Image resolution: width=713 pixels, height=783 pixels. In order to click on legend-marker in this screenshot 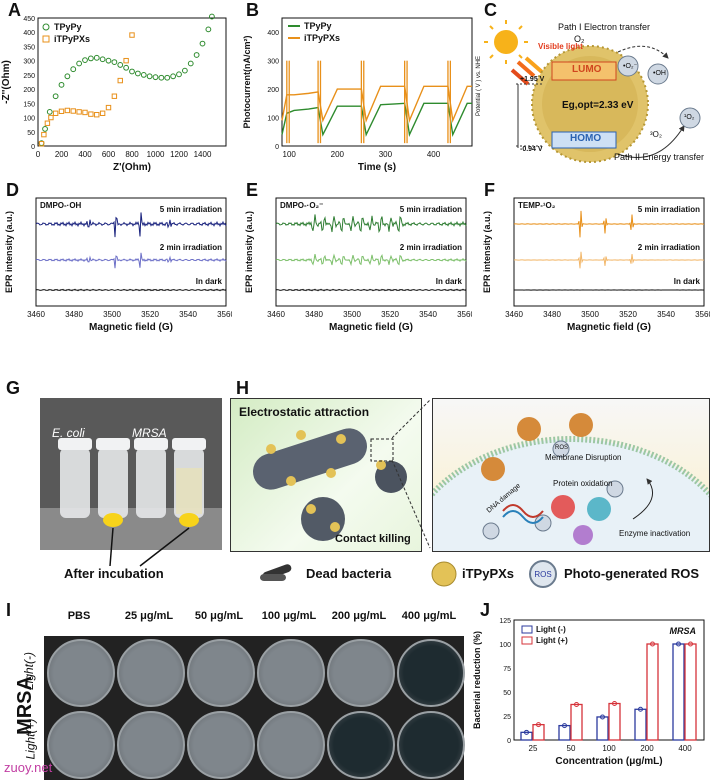, I will do `click(527, 629)`.